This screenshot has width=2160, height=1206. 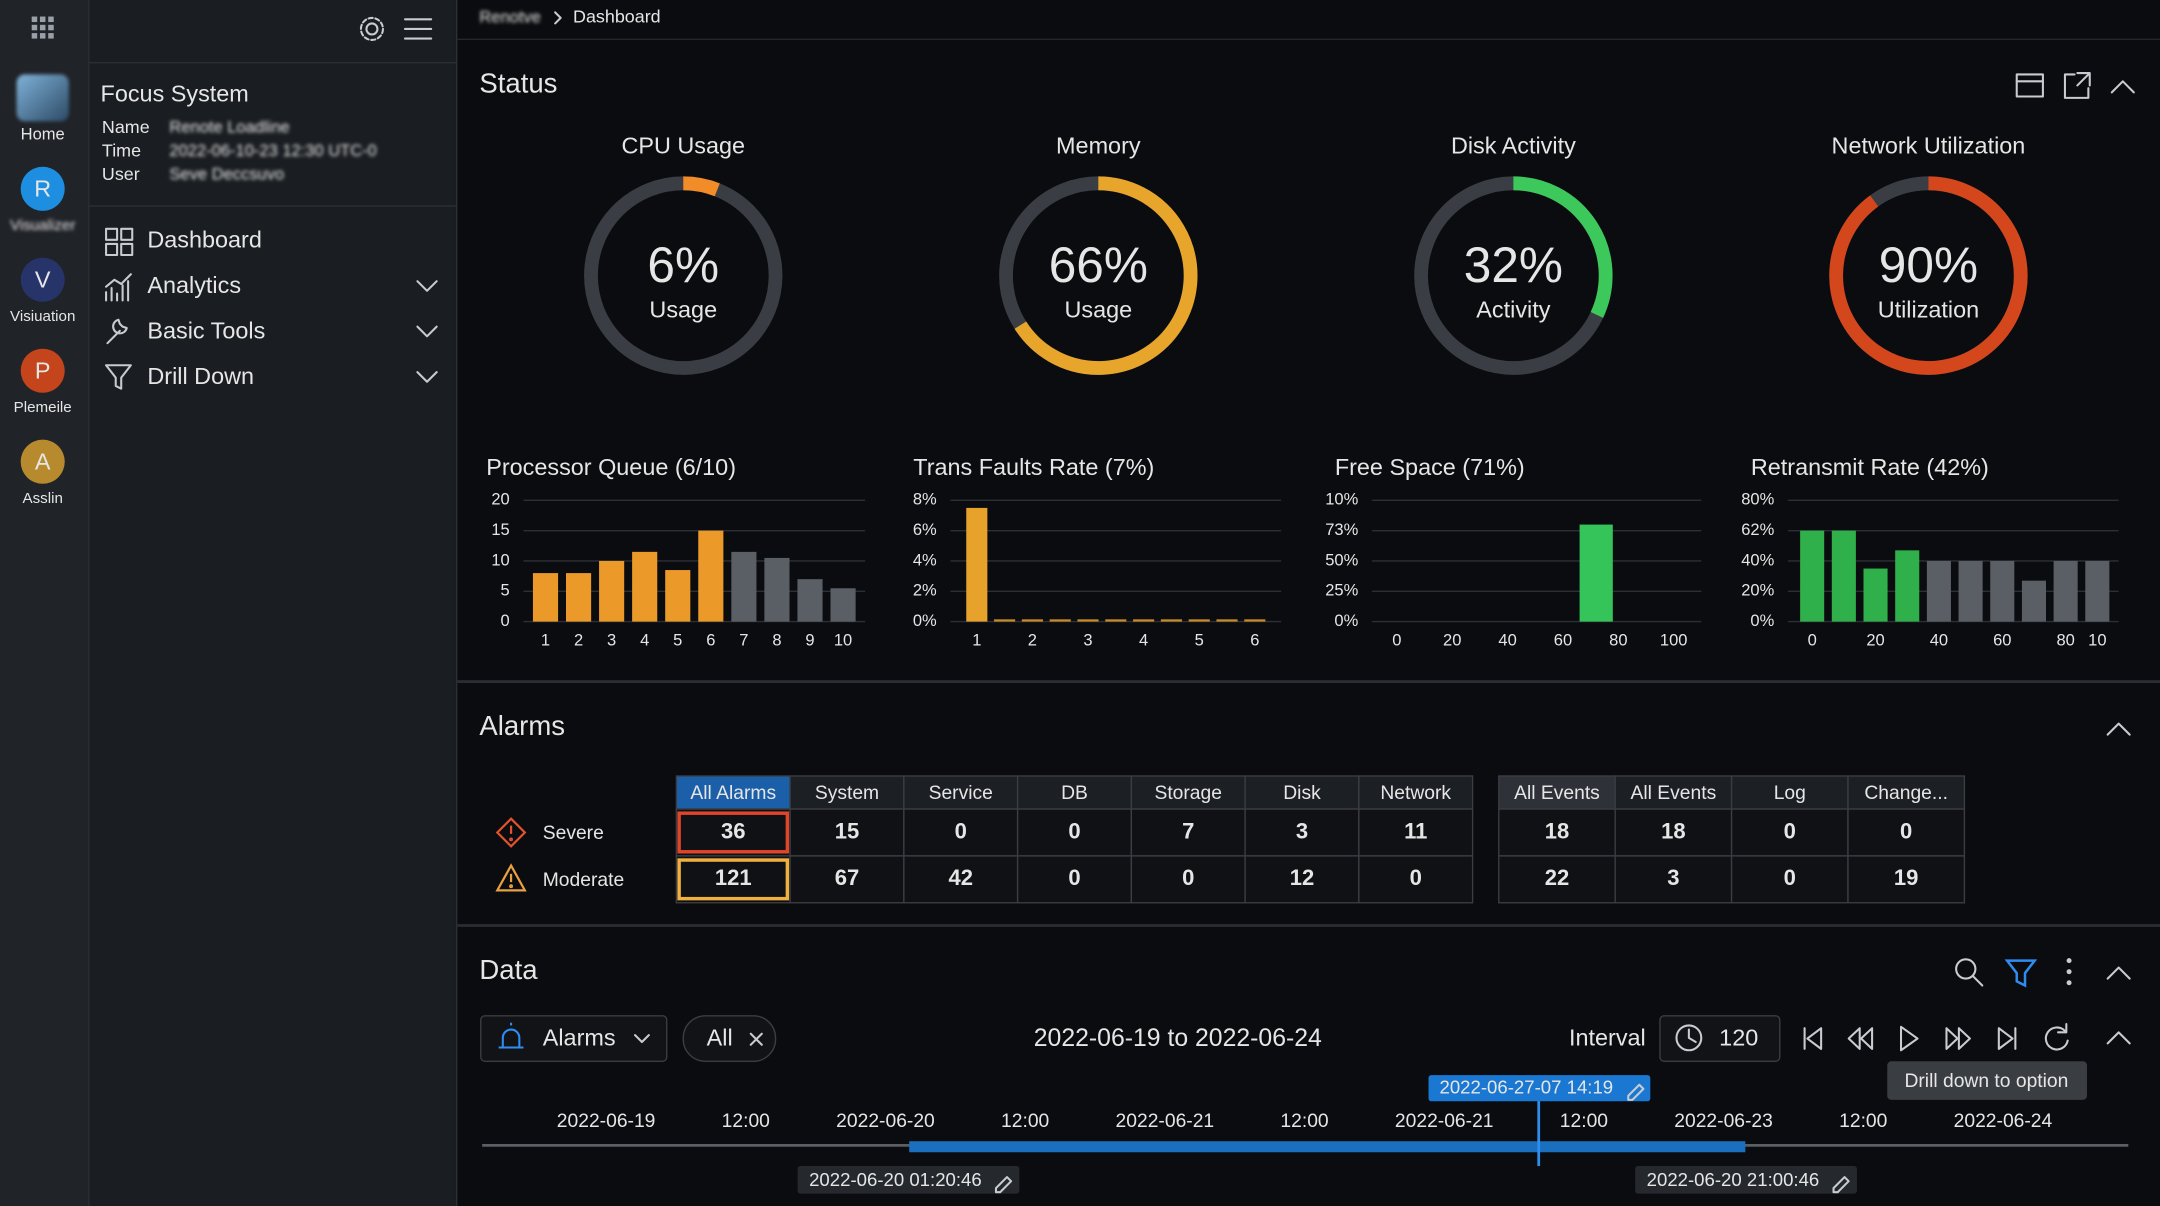 I want to click on x-tick-label: 2, so click(x=1032, y=639).